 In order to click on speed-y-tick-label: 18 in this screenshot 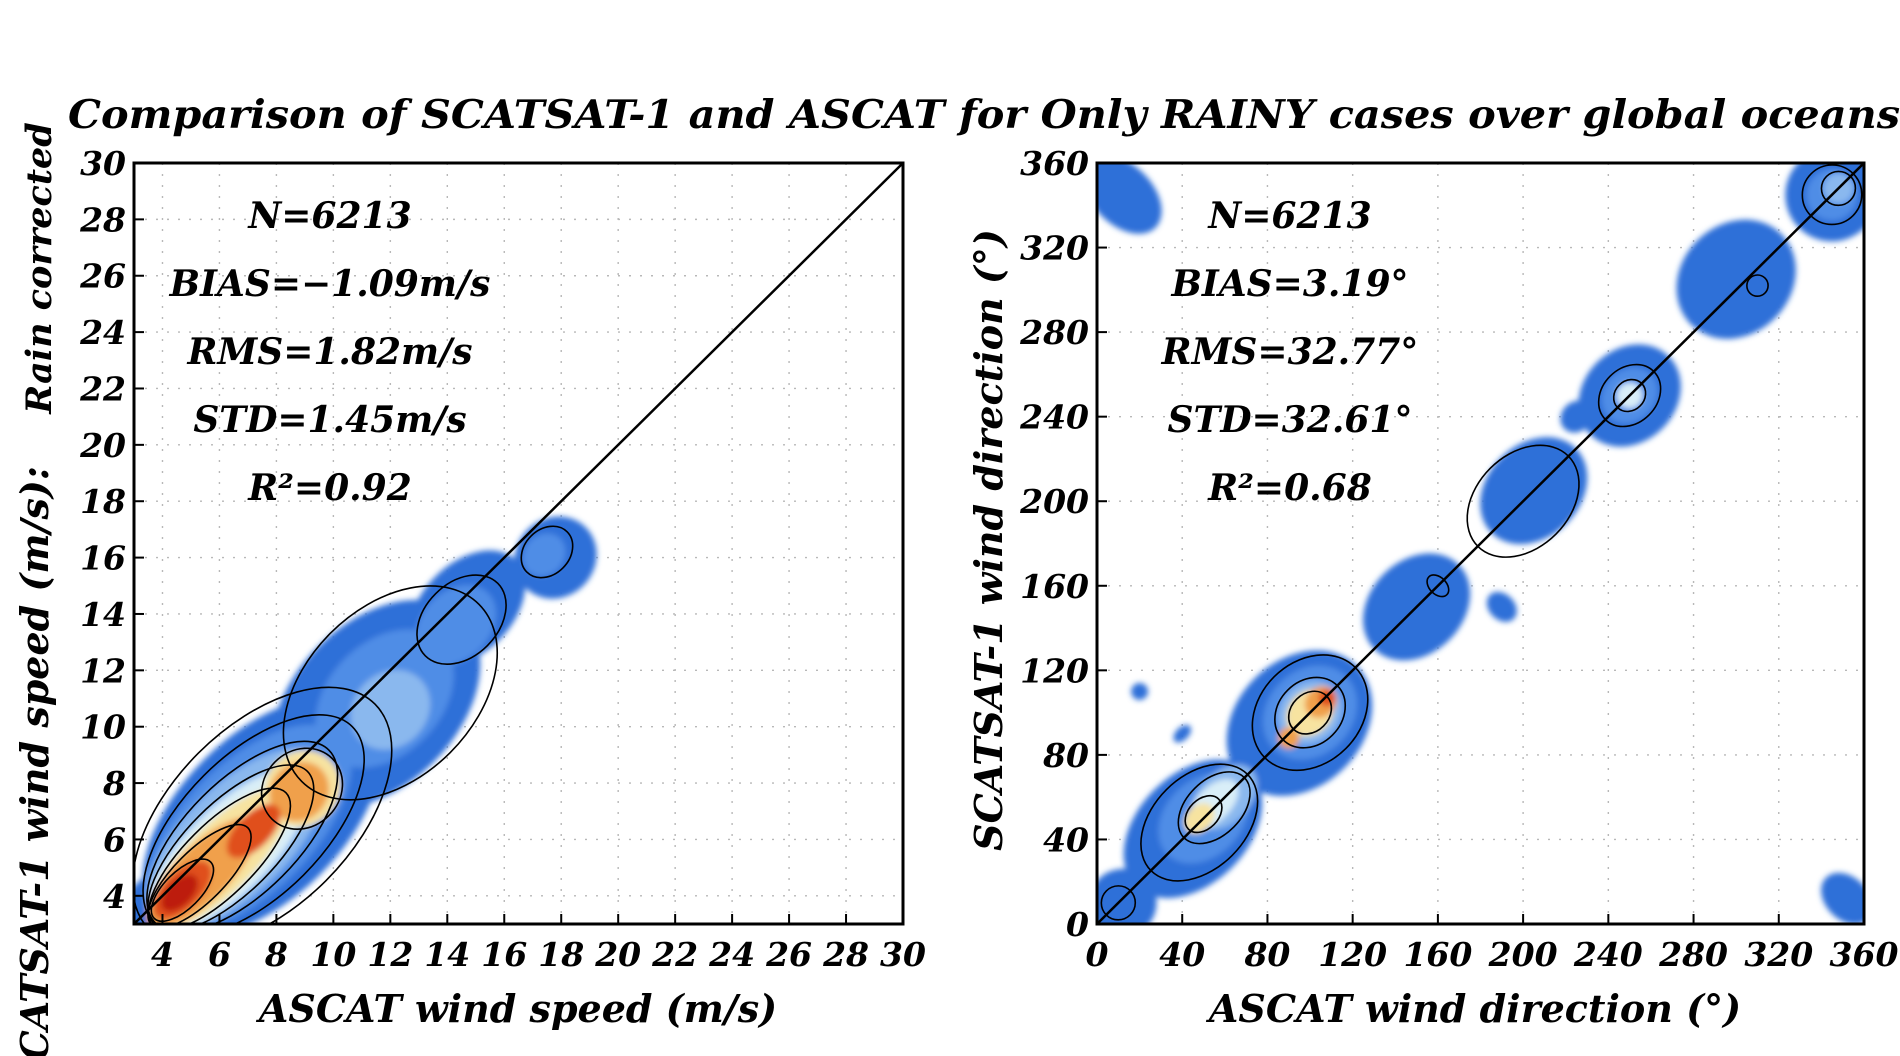, I will do `click(103, 501)`.